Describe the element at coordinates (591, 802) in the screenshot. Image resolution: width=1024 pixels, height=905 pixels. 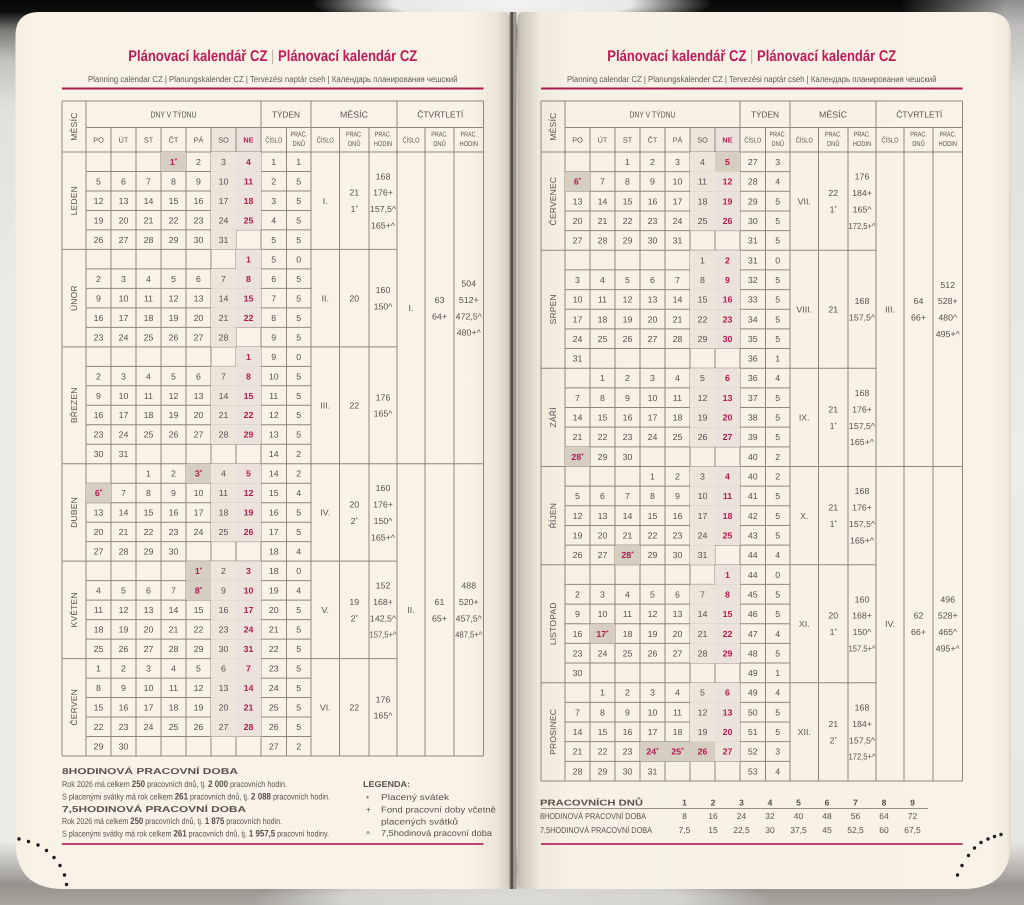
I see `svg-text: PRACOVNÍCH DNŮ` at that location.